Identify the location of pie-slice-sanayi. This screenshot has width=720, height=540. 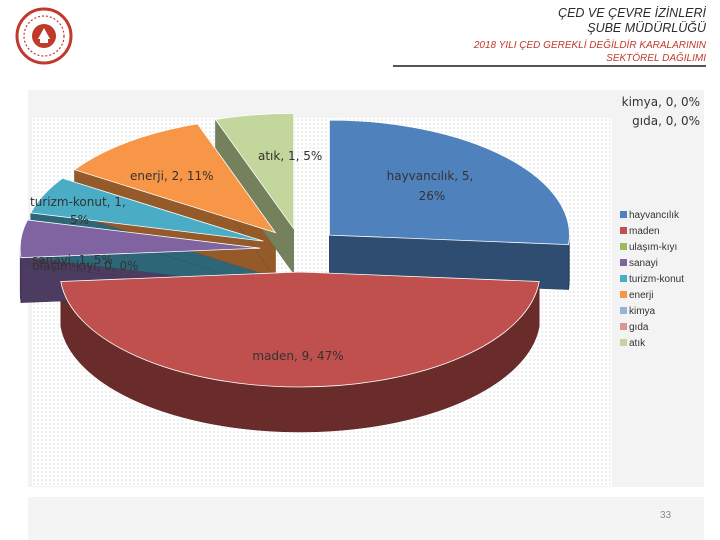
(140, 239).